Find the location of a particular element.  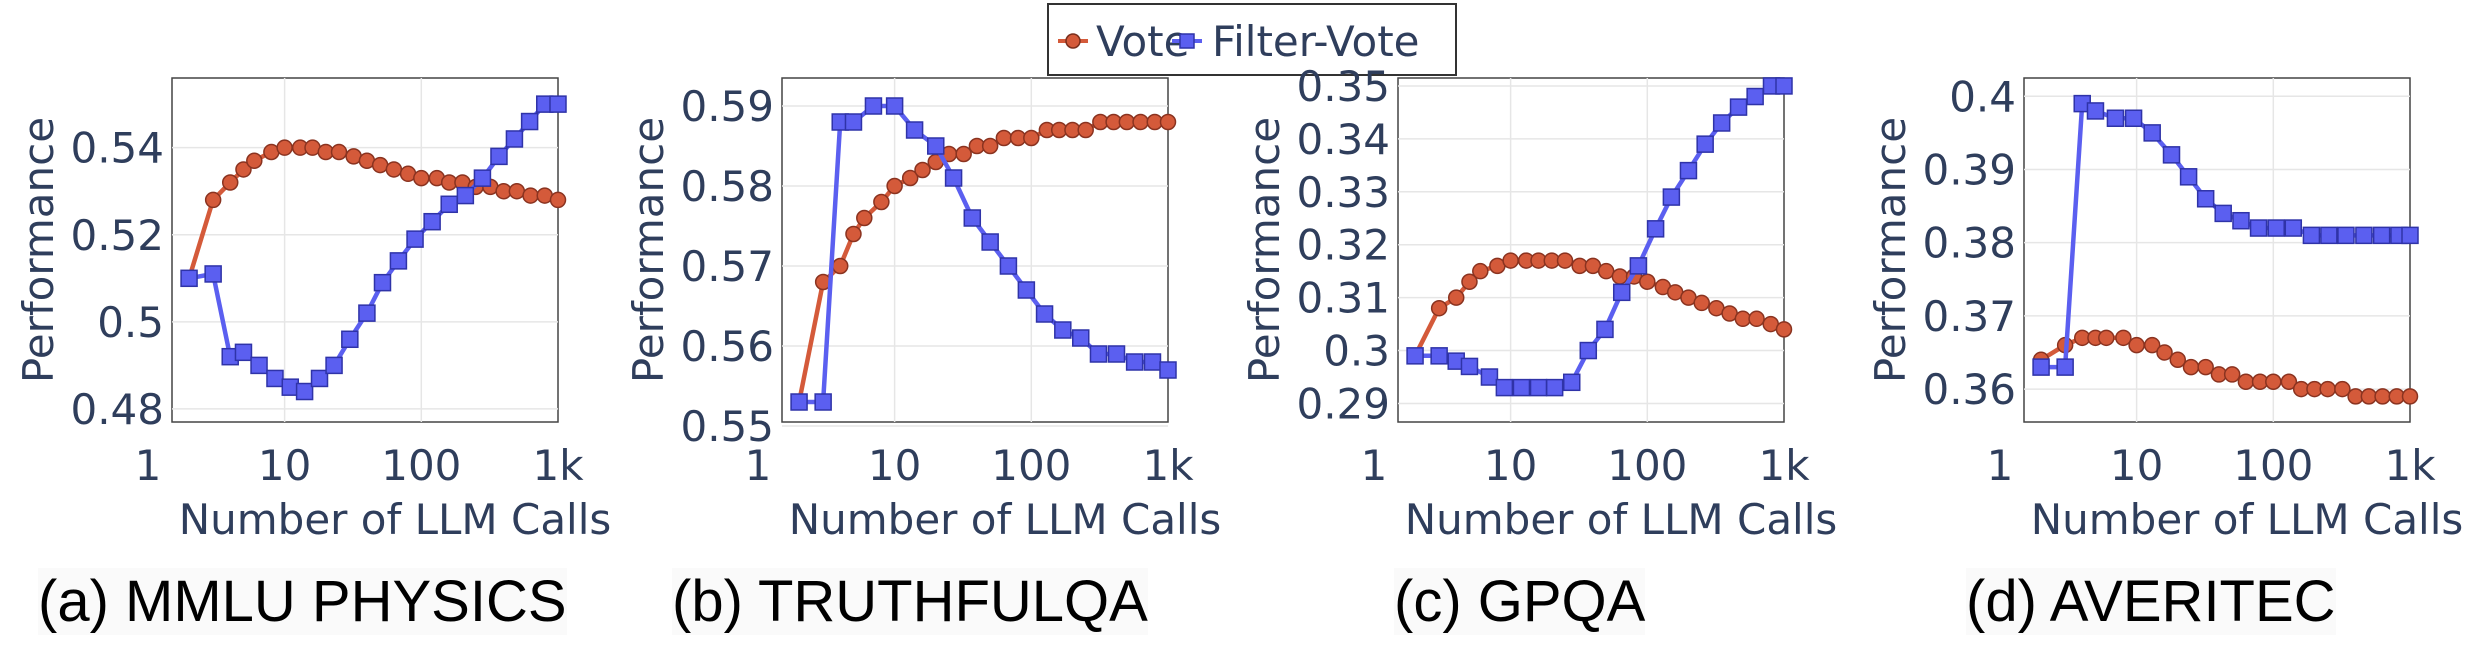

y-tick-label: 0.54 is located at coordinates (117, 148).